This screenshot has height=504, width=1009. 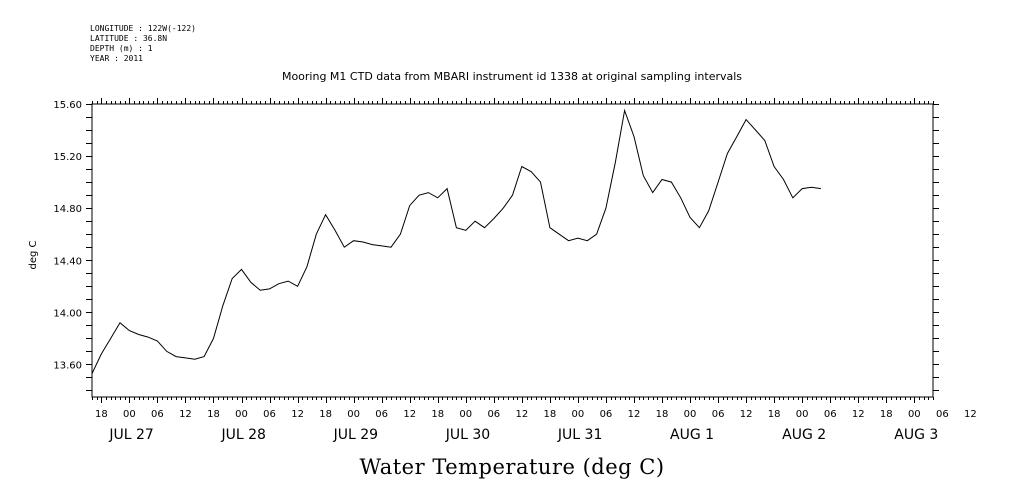 What do you see at coordinates (67, 365) in the screenshot?
I see `y-tick-label: 13.60` at bounding box center [67, 365].